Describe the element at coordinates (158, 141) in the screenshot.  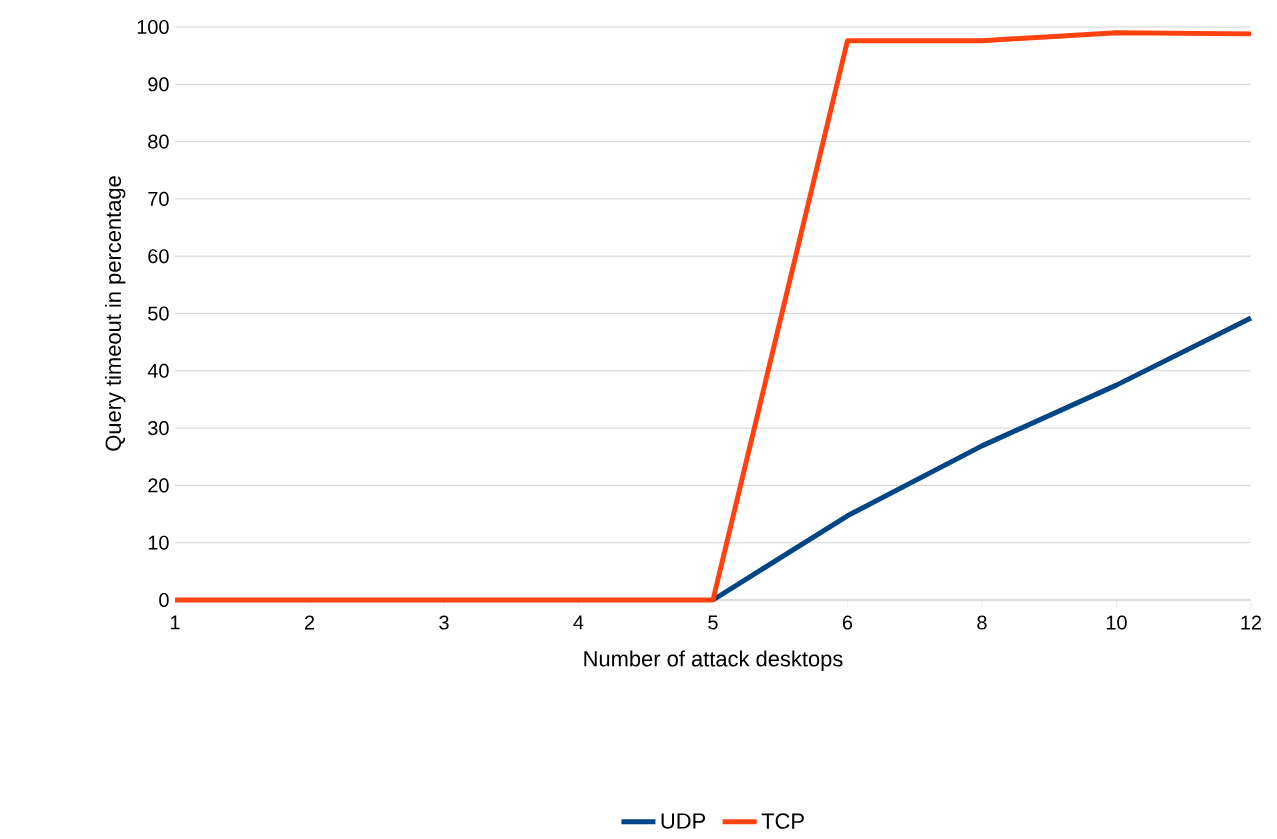
I see `y-tick-label: 80` at that location.